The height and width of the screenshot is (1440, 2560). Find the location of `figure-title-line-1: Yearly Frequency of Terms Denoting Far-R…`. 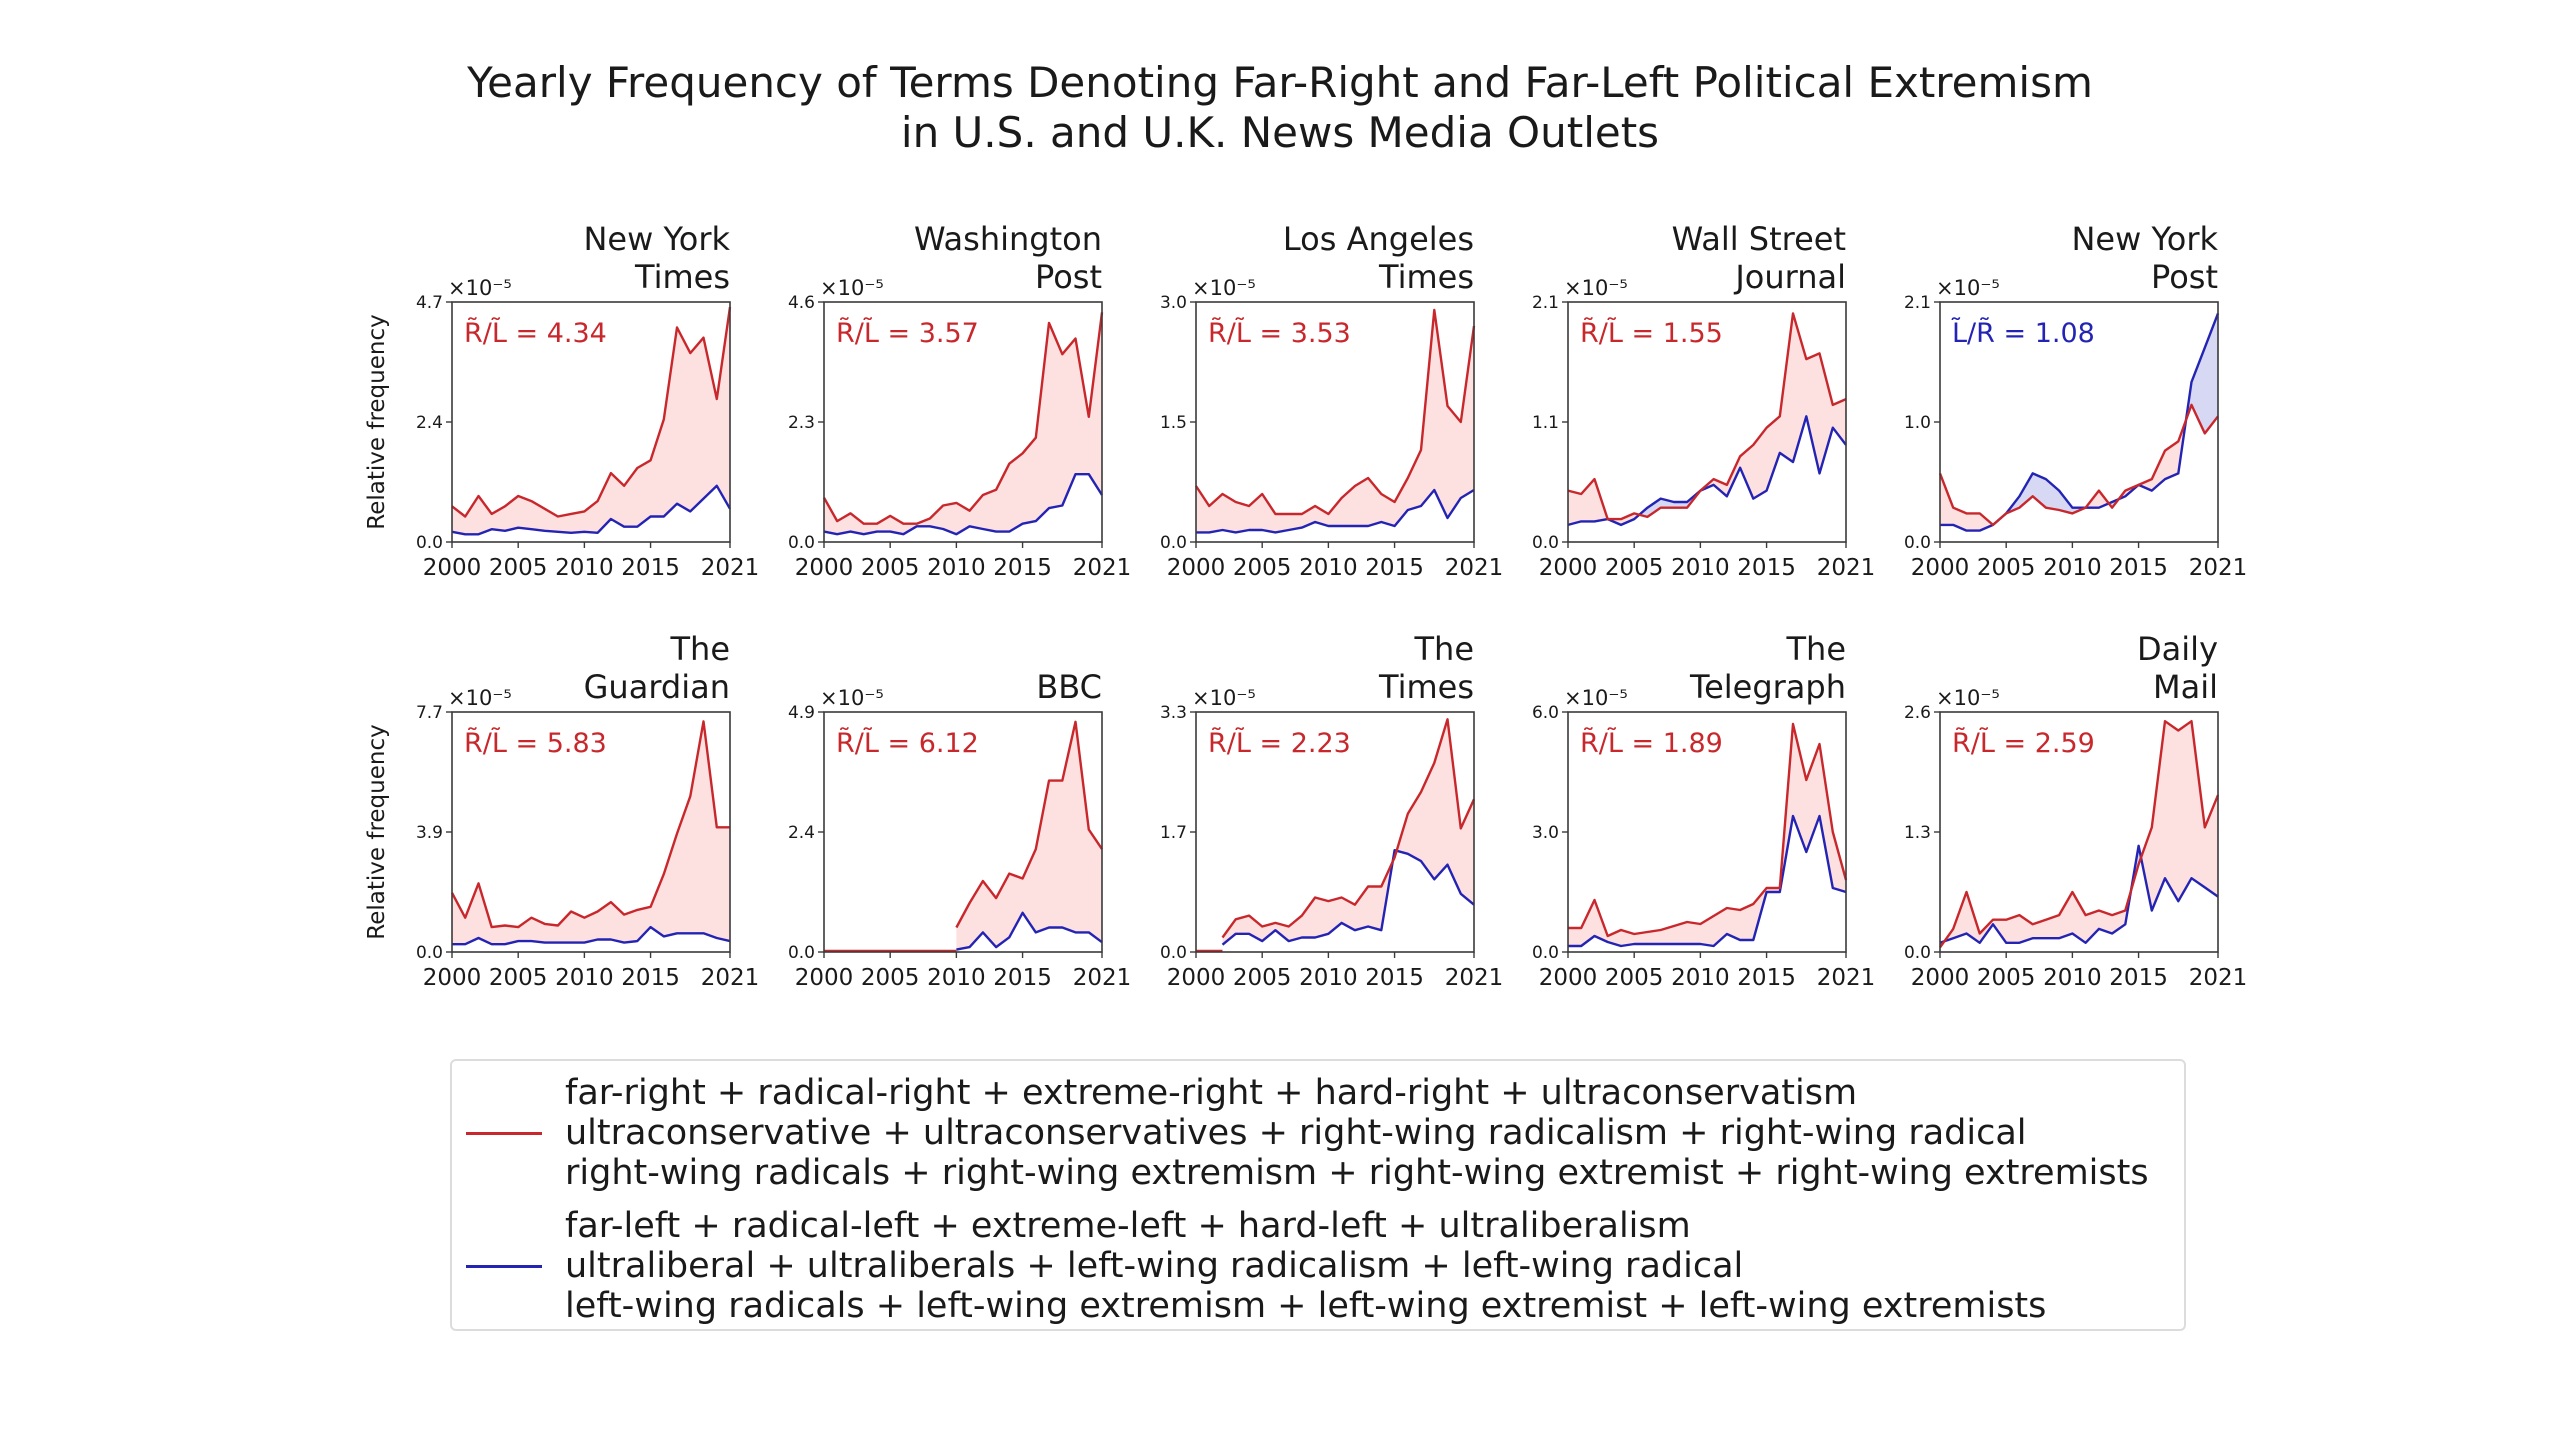

figure-title-line-1: Yearly Frequency of Terms Denoting Far-R… is located at coordinates (1280, 82).